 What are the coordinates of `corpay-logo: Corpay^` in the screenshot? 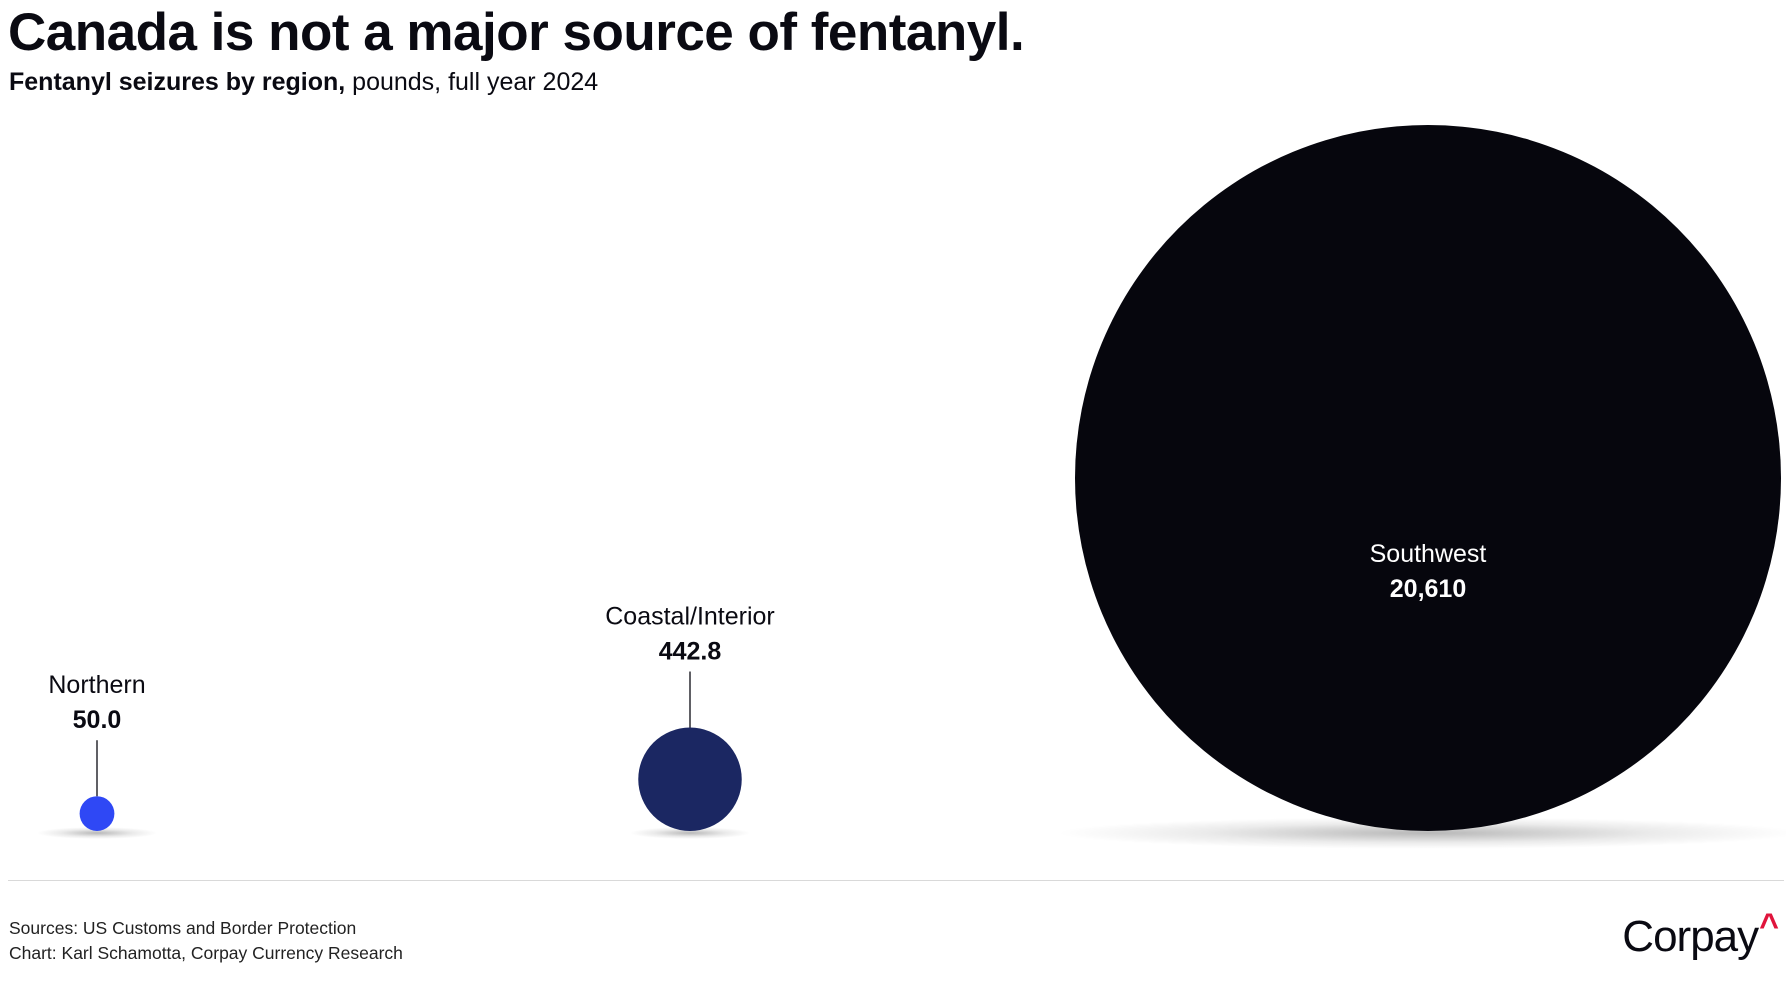 It's located at (1700, 934).